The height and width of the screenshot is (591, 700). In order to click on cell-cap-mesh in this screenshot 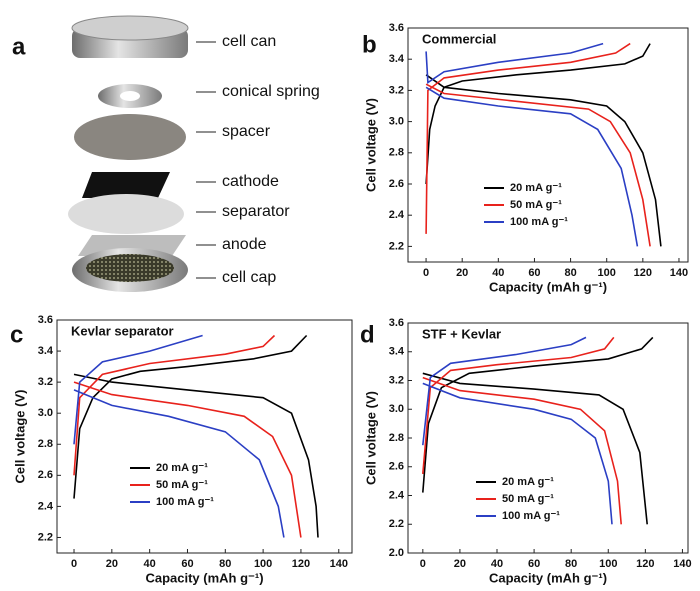, I will do `click(130, 268)`.